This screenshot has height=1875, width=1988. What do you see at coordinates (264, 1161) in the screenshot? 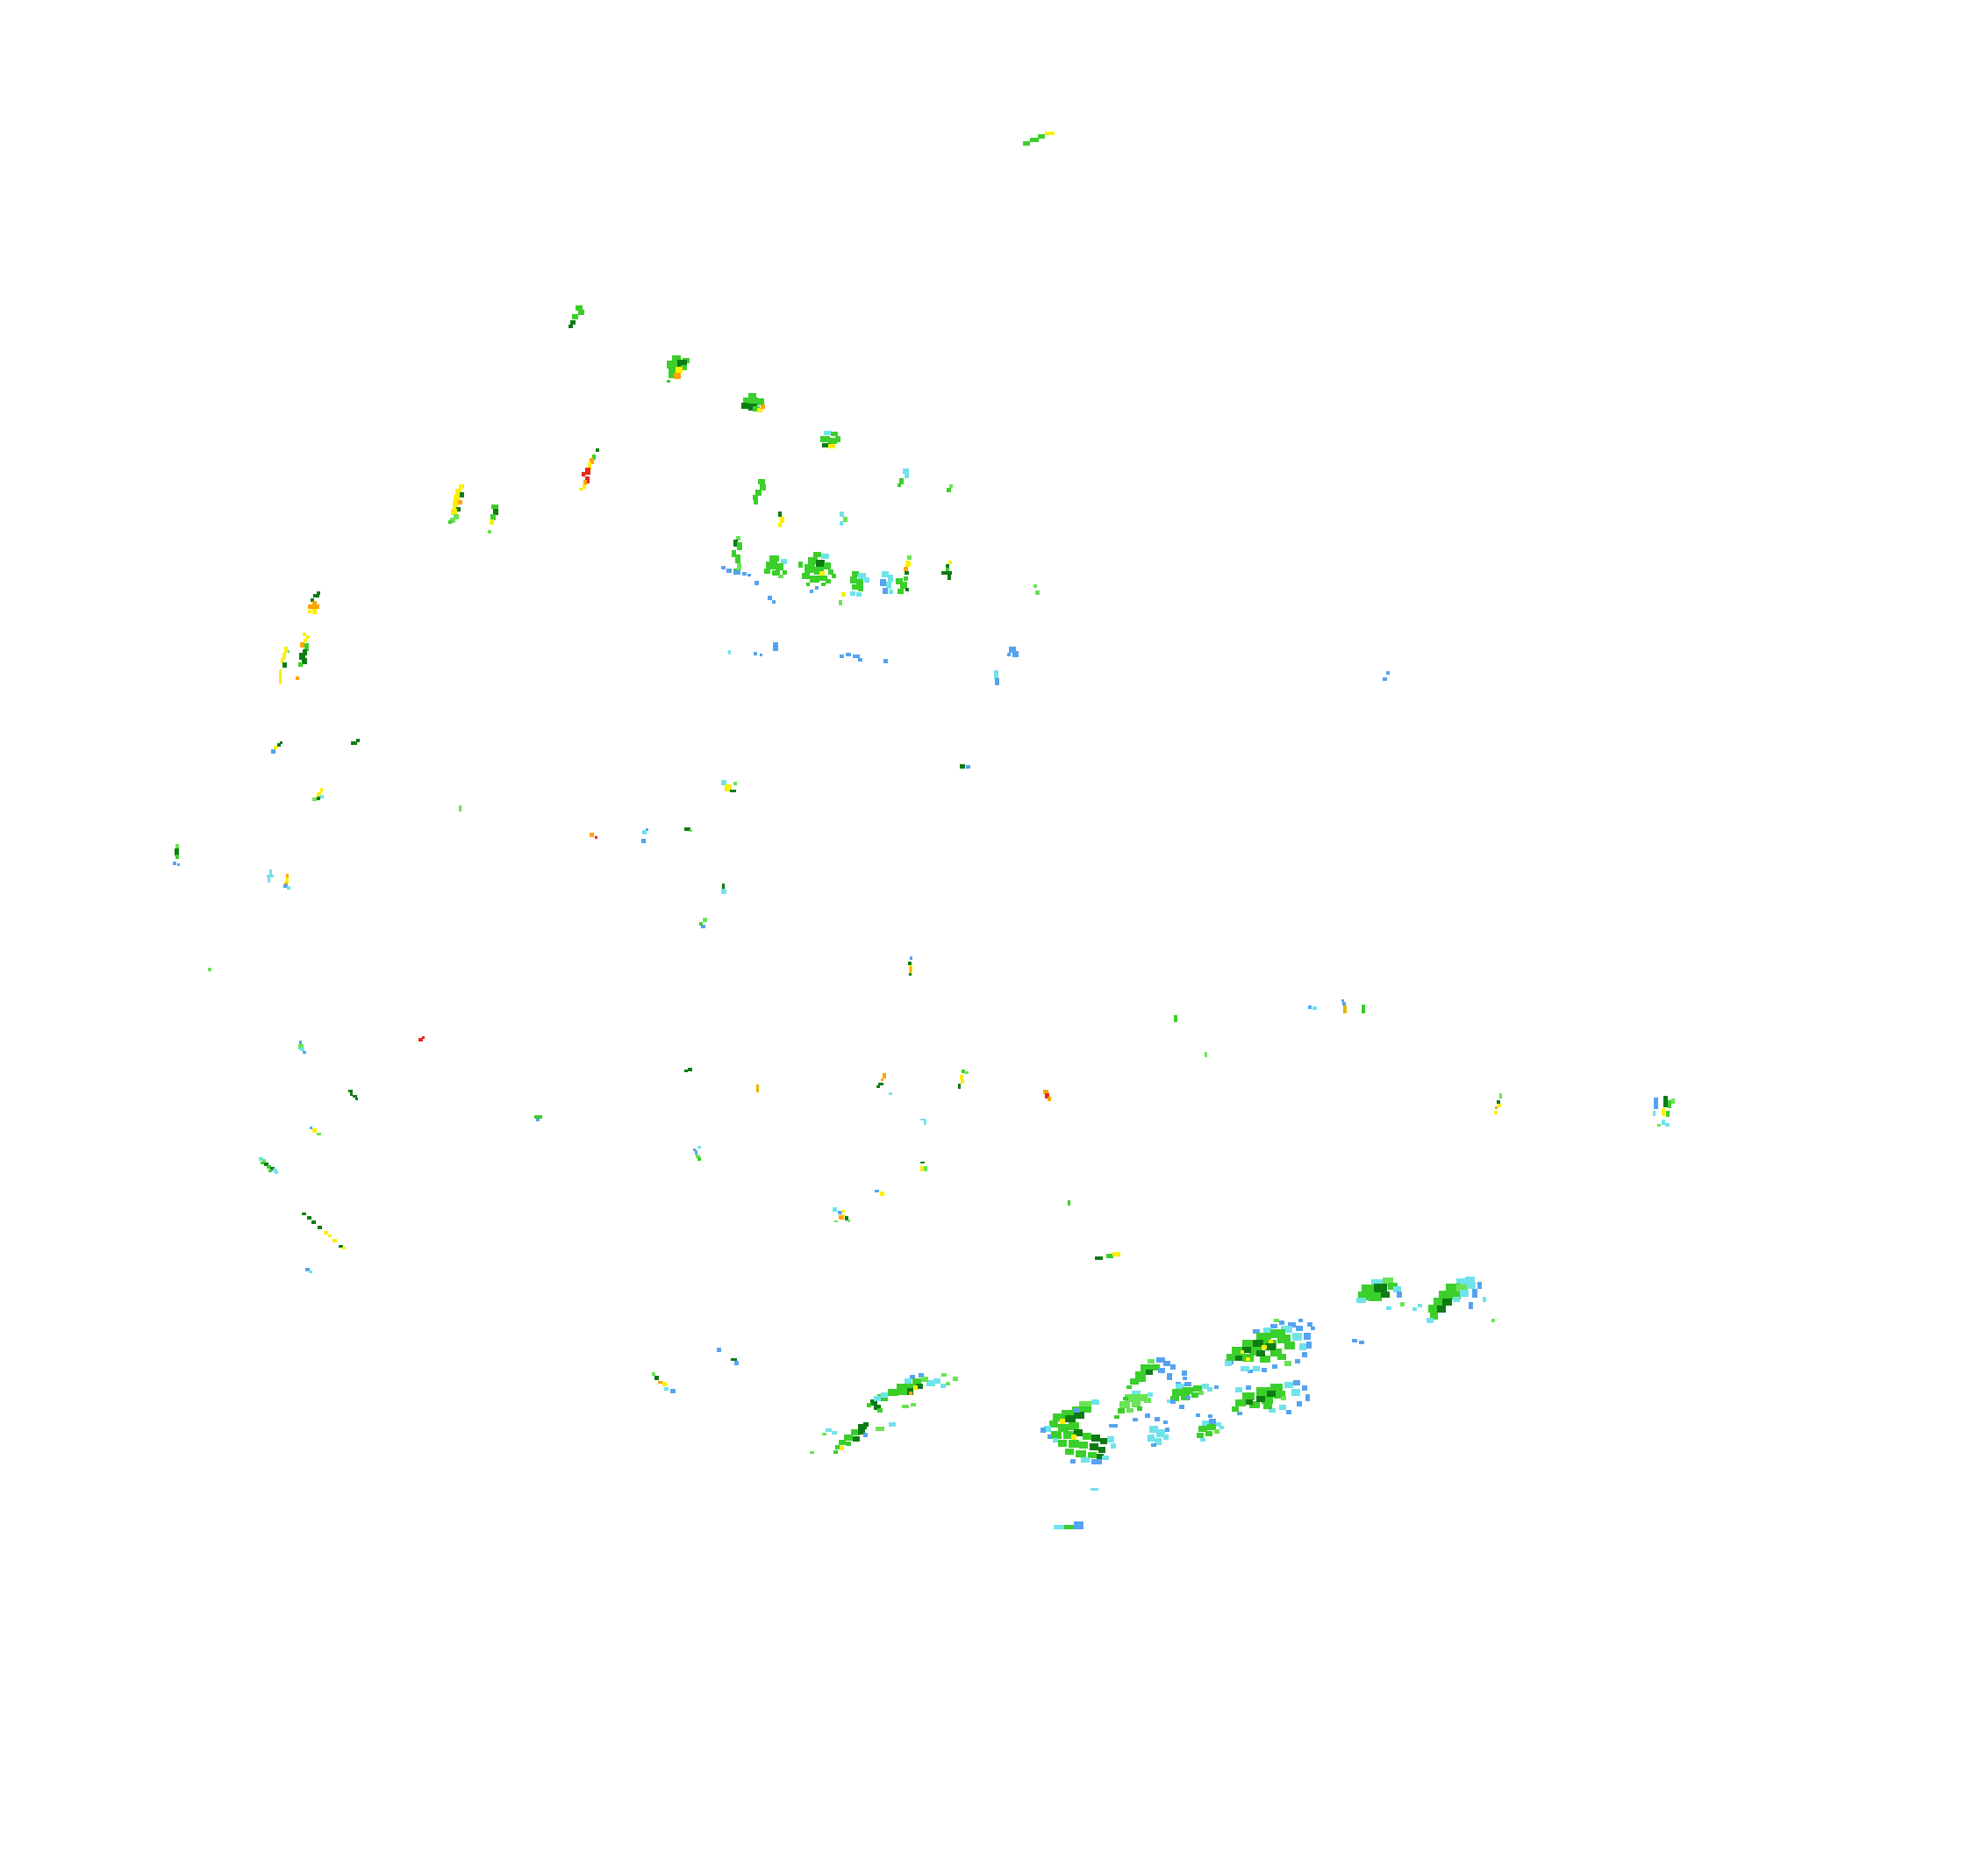
I see `radar-echo-sw-diagonal-cg` at bounding box center [264, 1161].